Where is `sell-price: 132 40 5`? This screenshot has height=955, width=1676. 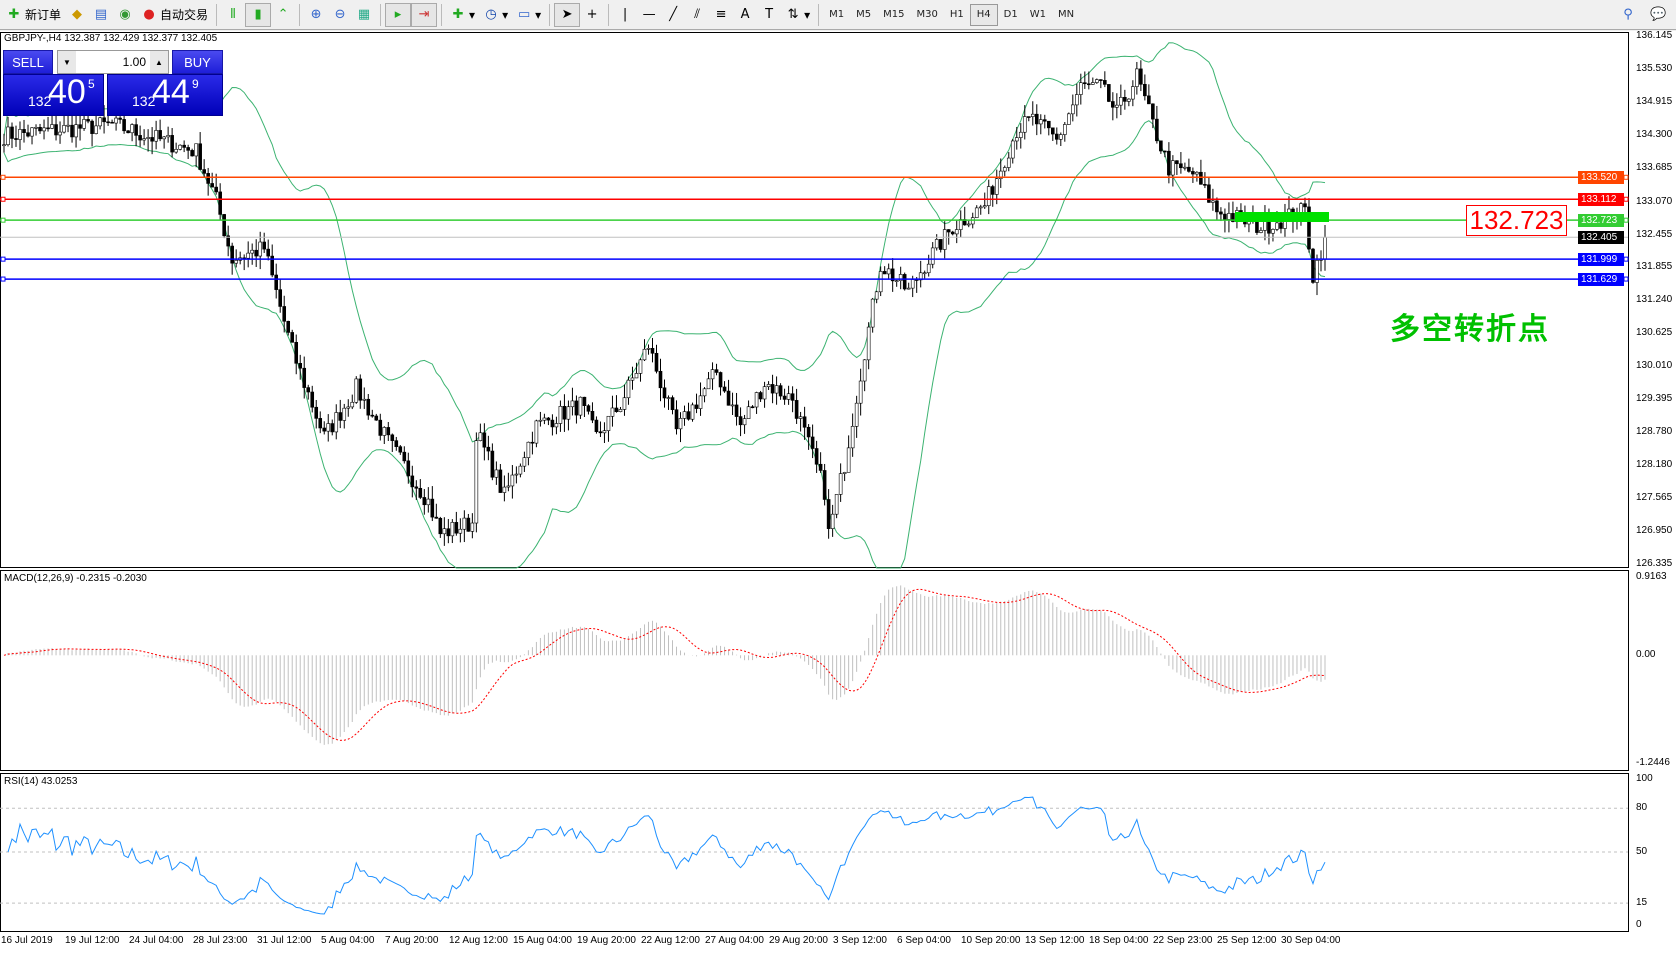 sell-price: 132 40 5 is located at coordinates (53, 94).